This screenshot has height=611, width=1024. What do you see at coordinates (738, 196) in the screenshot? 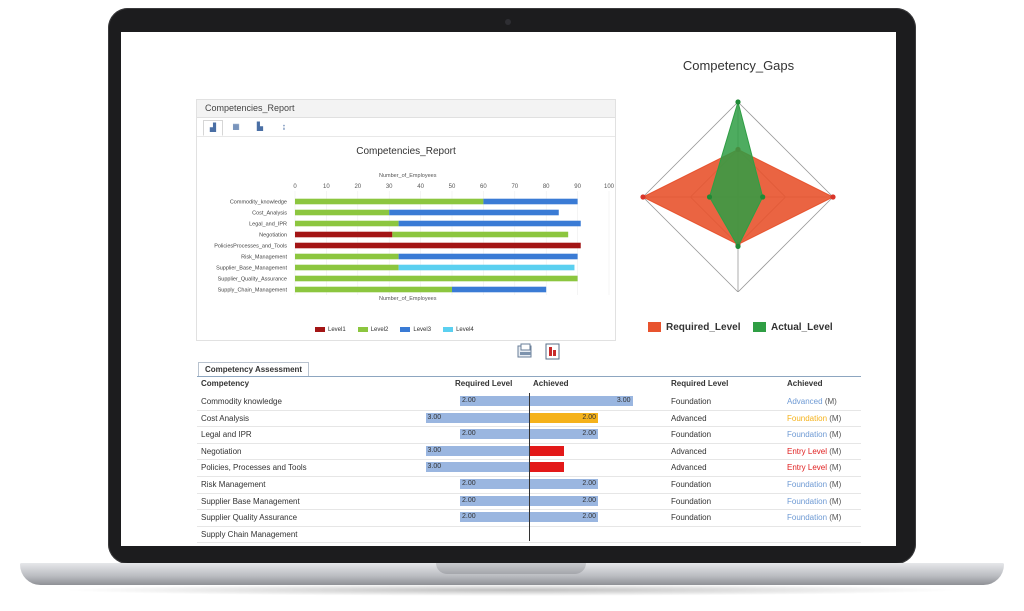
I see `radar-grid-ring` at bounding box center [738, 196].